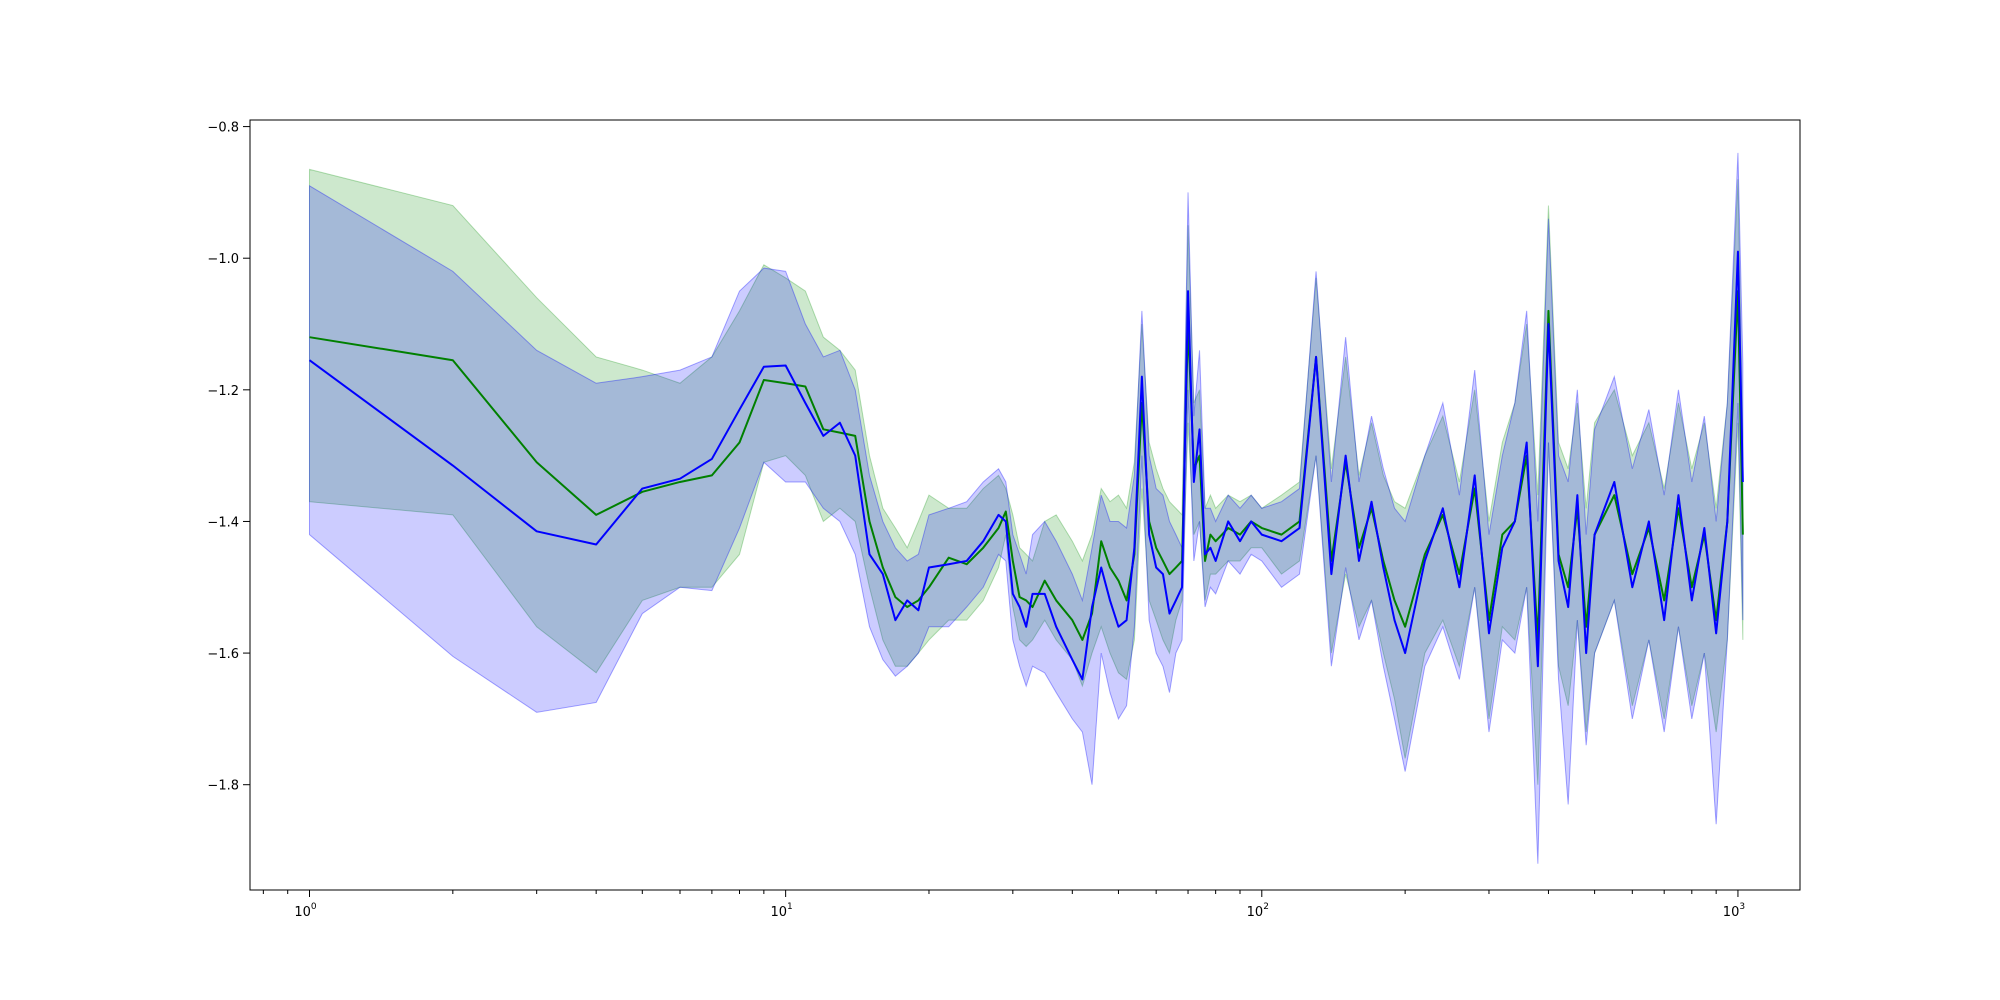 The image size is (2000, 1000). Describe the element at coordinates (228, 457) in the screenshot. I see `y-axis: −1.8 −1.6 −1.4 −1.2 −1.0 −0.8` at that location.